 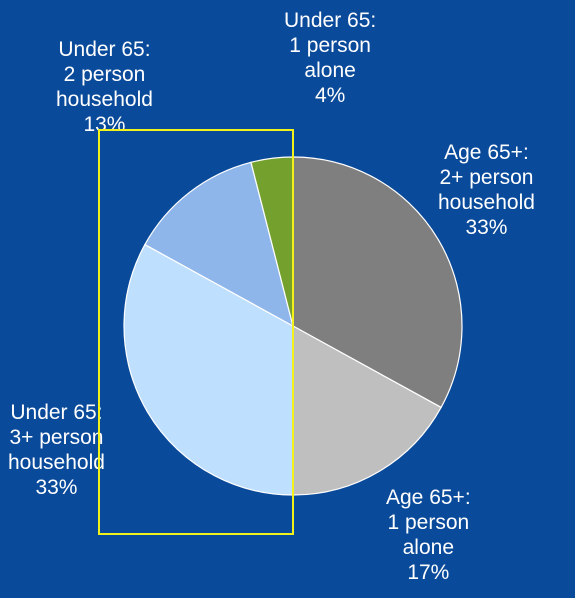 I want to click on slice-label-under-65-alone: Under 65: 1 person alone 4%, so click(x=330, y=58).